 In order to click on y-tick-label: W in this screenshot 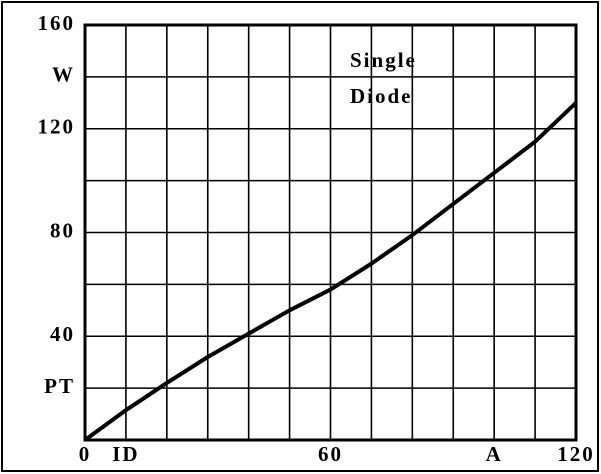, I will do `click(63, 75)`.